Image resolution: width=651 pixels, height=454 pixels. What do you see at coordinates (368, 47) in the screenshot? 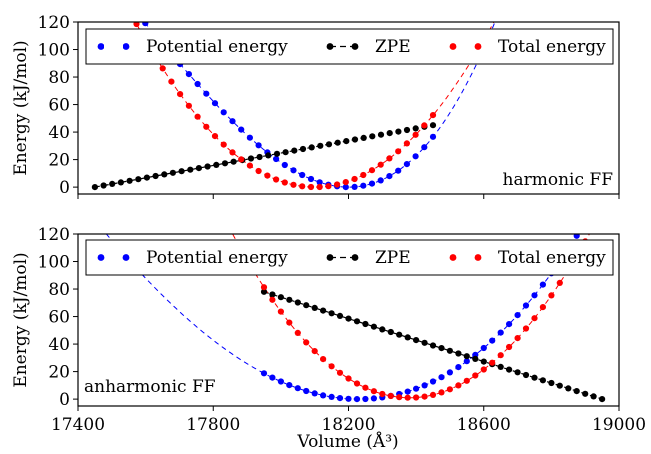
I see `legend-entry-zpe: ZPE` at bounding box center [368, 47].